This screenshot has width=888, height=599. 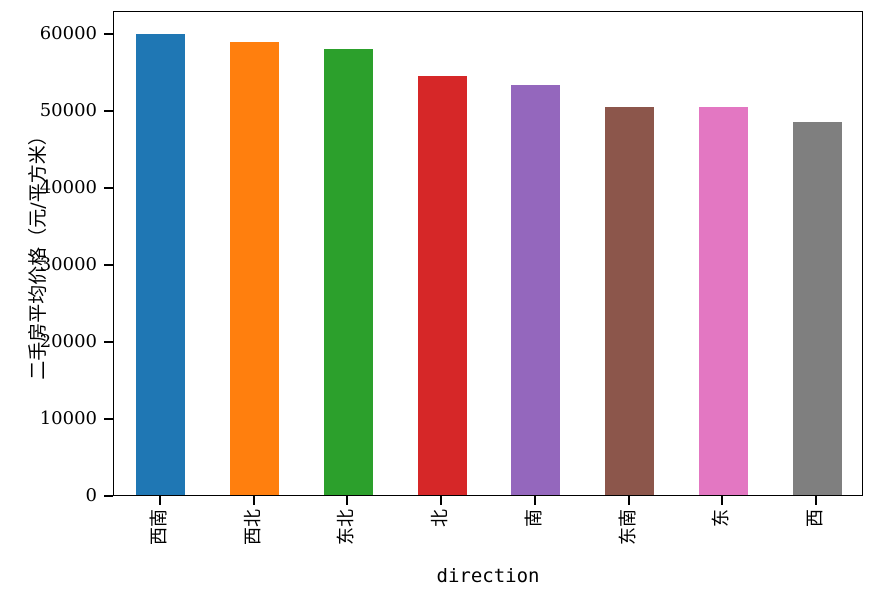 I want to click on x-tick-label-text: 西南, so click(x=159, y=527).